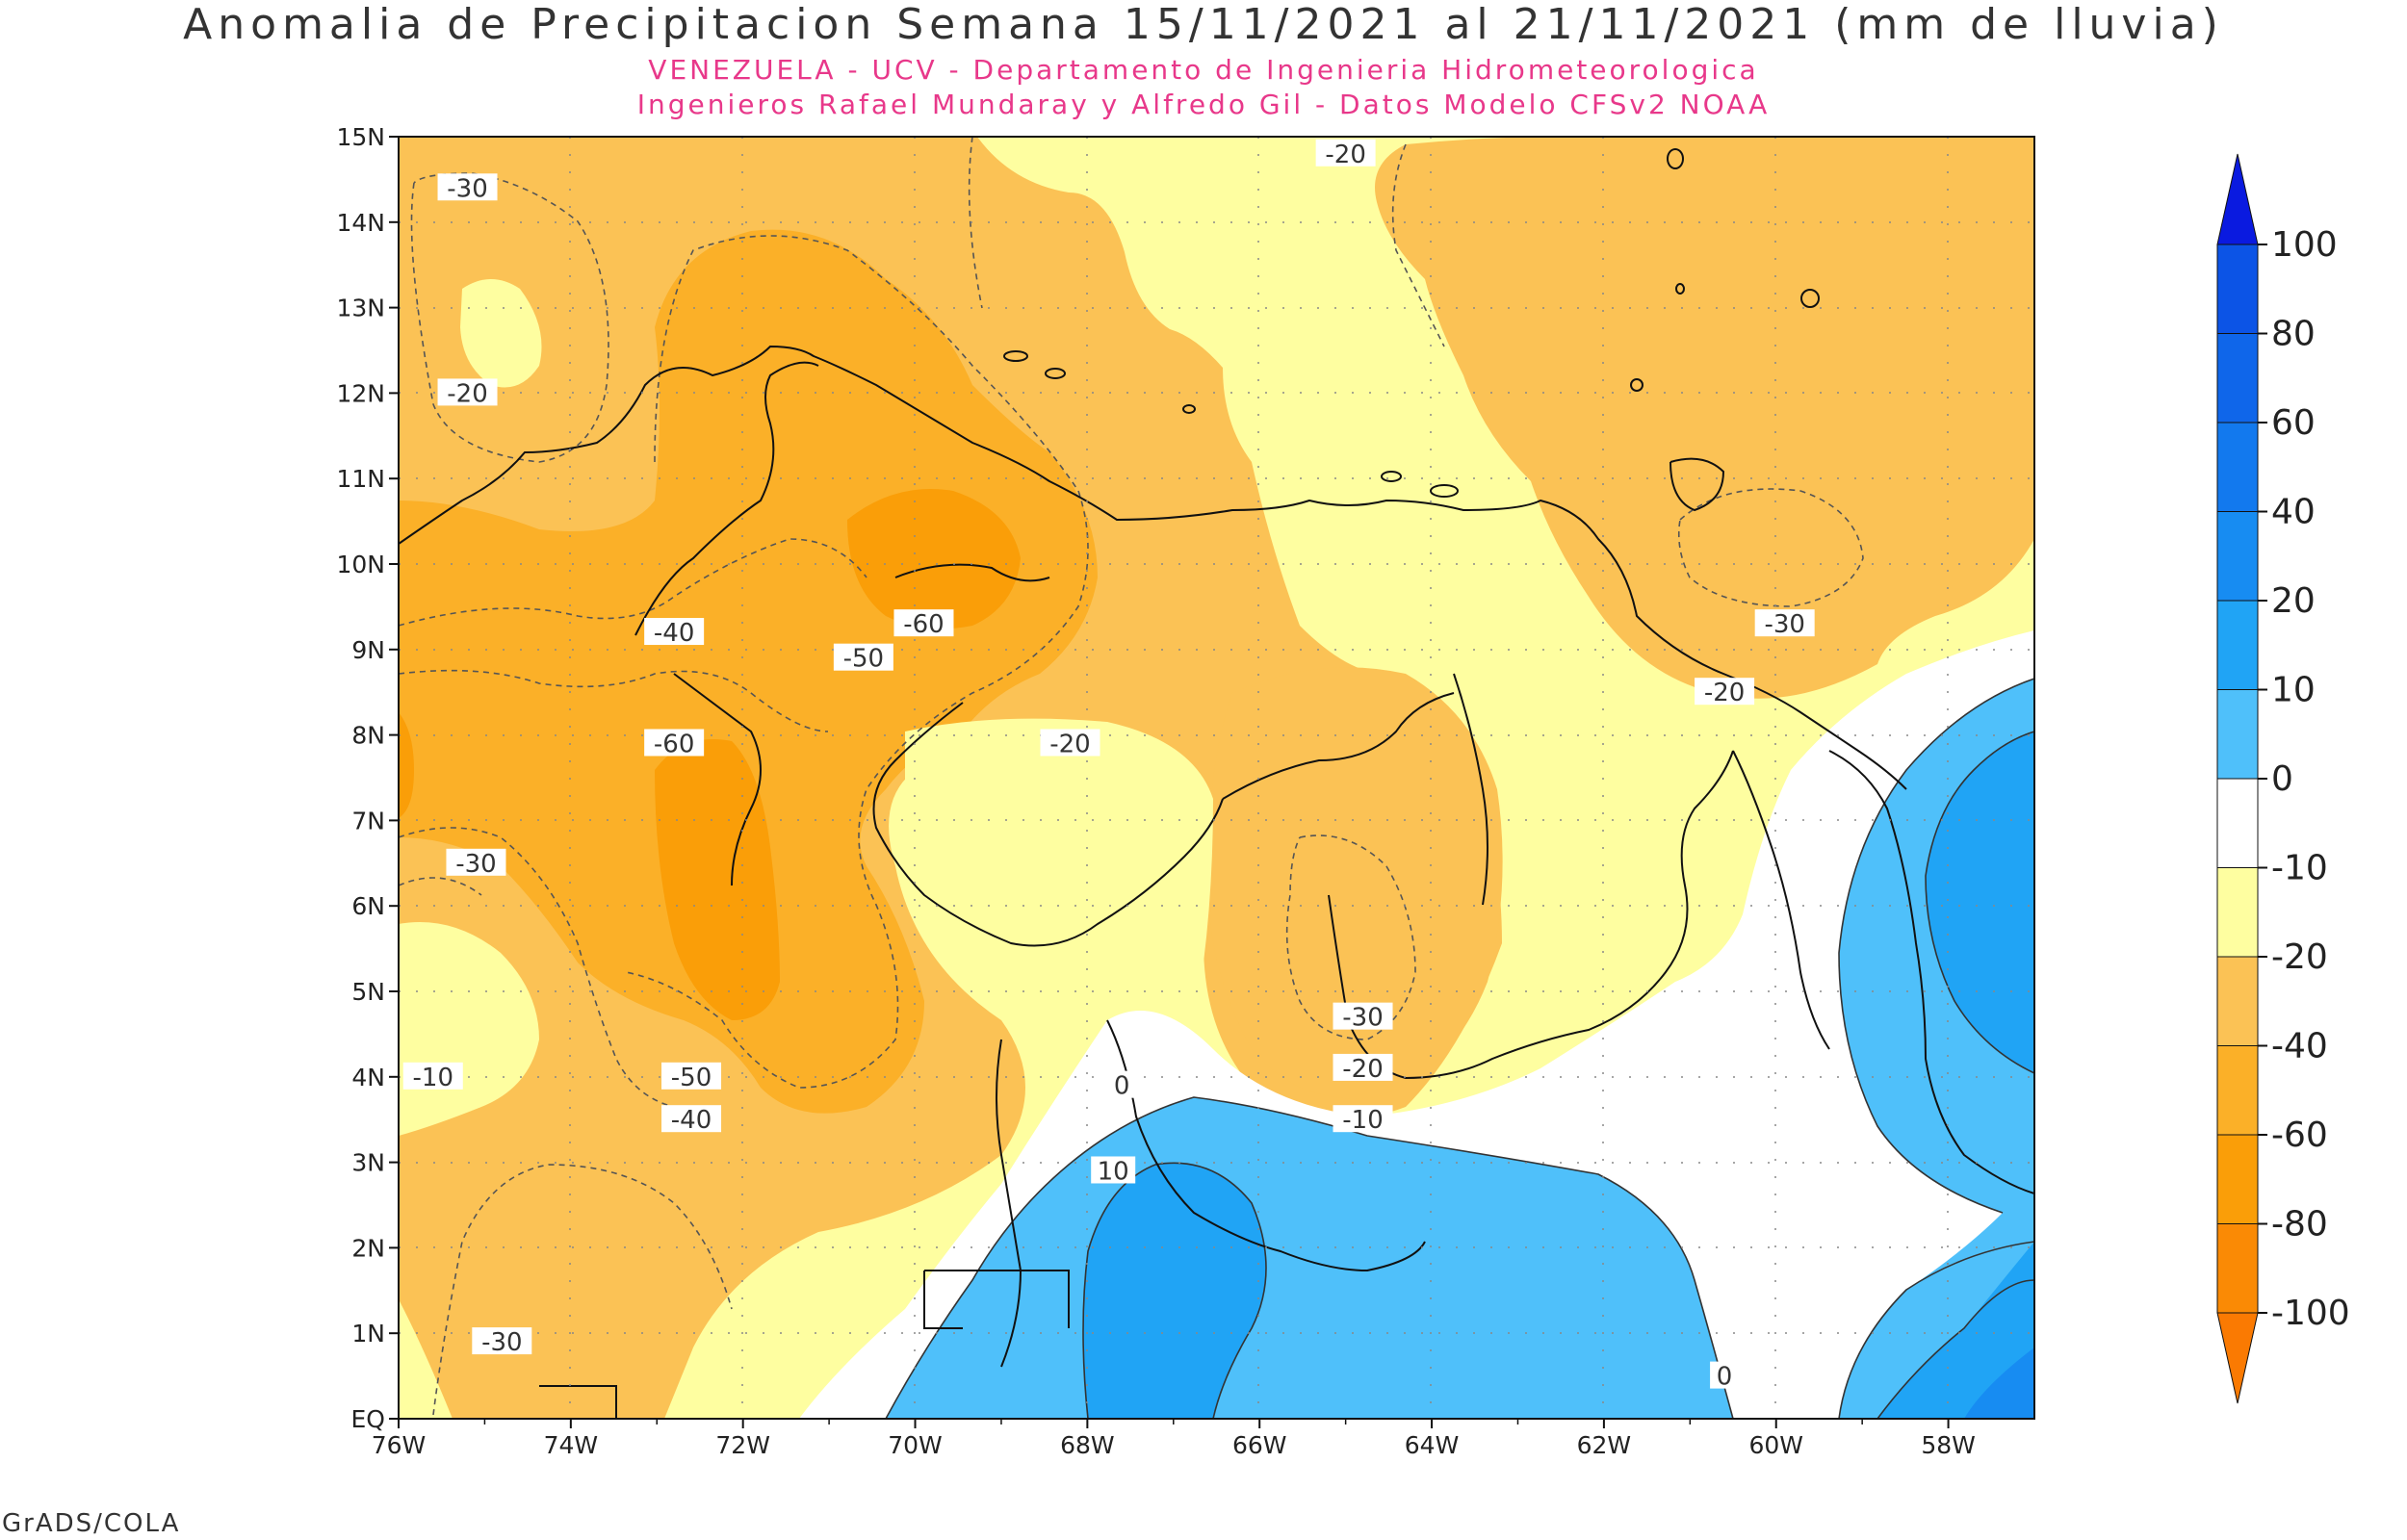 The height and width of the screenshot is (1540, 2407). Describe the element at coordinates (368, 1248) in the screenshot. I see `lat-tick-label: 2N` at that location.